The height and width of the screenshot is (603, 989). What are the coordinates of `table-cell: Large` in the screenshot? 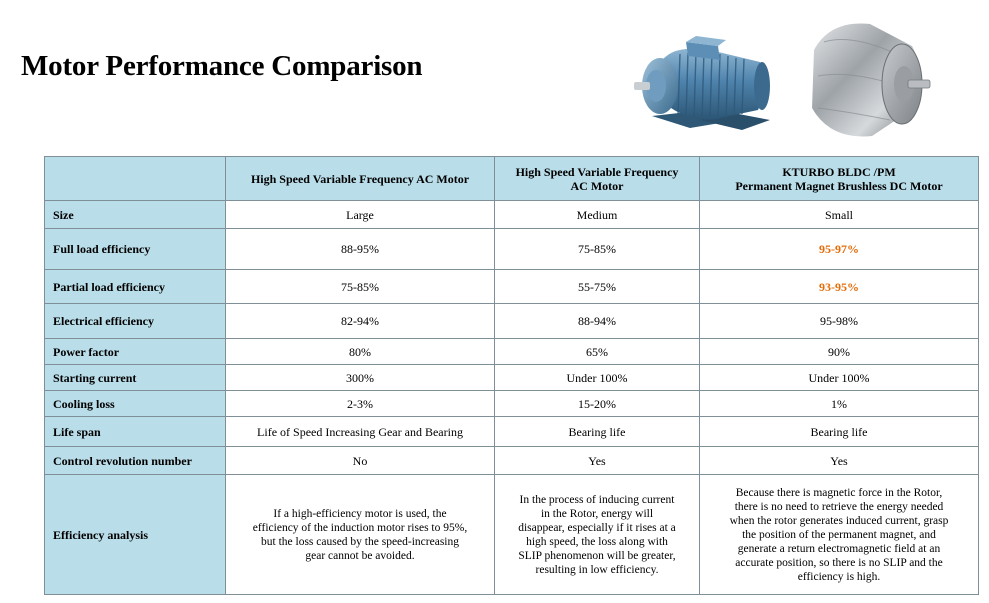 It's located at (360, 214).